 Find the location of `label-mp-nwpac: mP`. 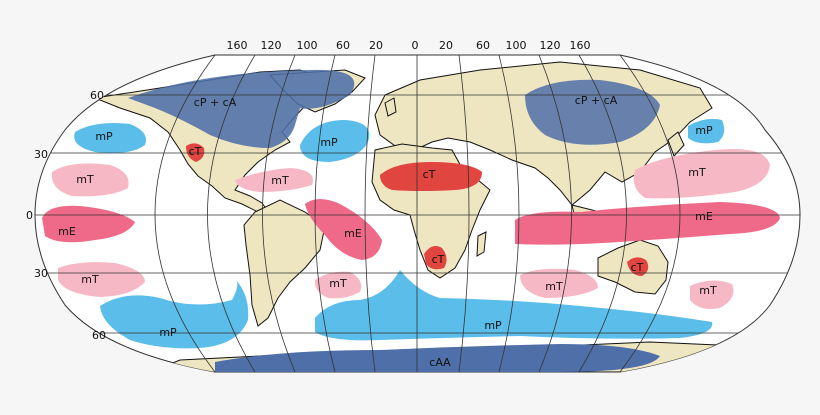

label-mp-nwpac: mP is located at coordinates (704, 130).